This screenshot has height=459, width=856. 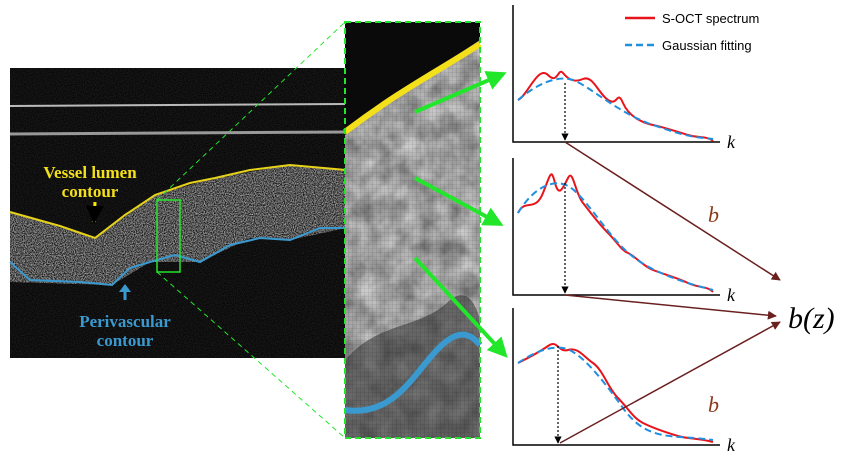 What do you see at coordinates (692, 32) in the screenshot?
I see `legend: S-OCT spectrum Gaussian fitting` at bounding box center [692, 32].